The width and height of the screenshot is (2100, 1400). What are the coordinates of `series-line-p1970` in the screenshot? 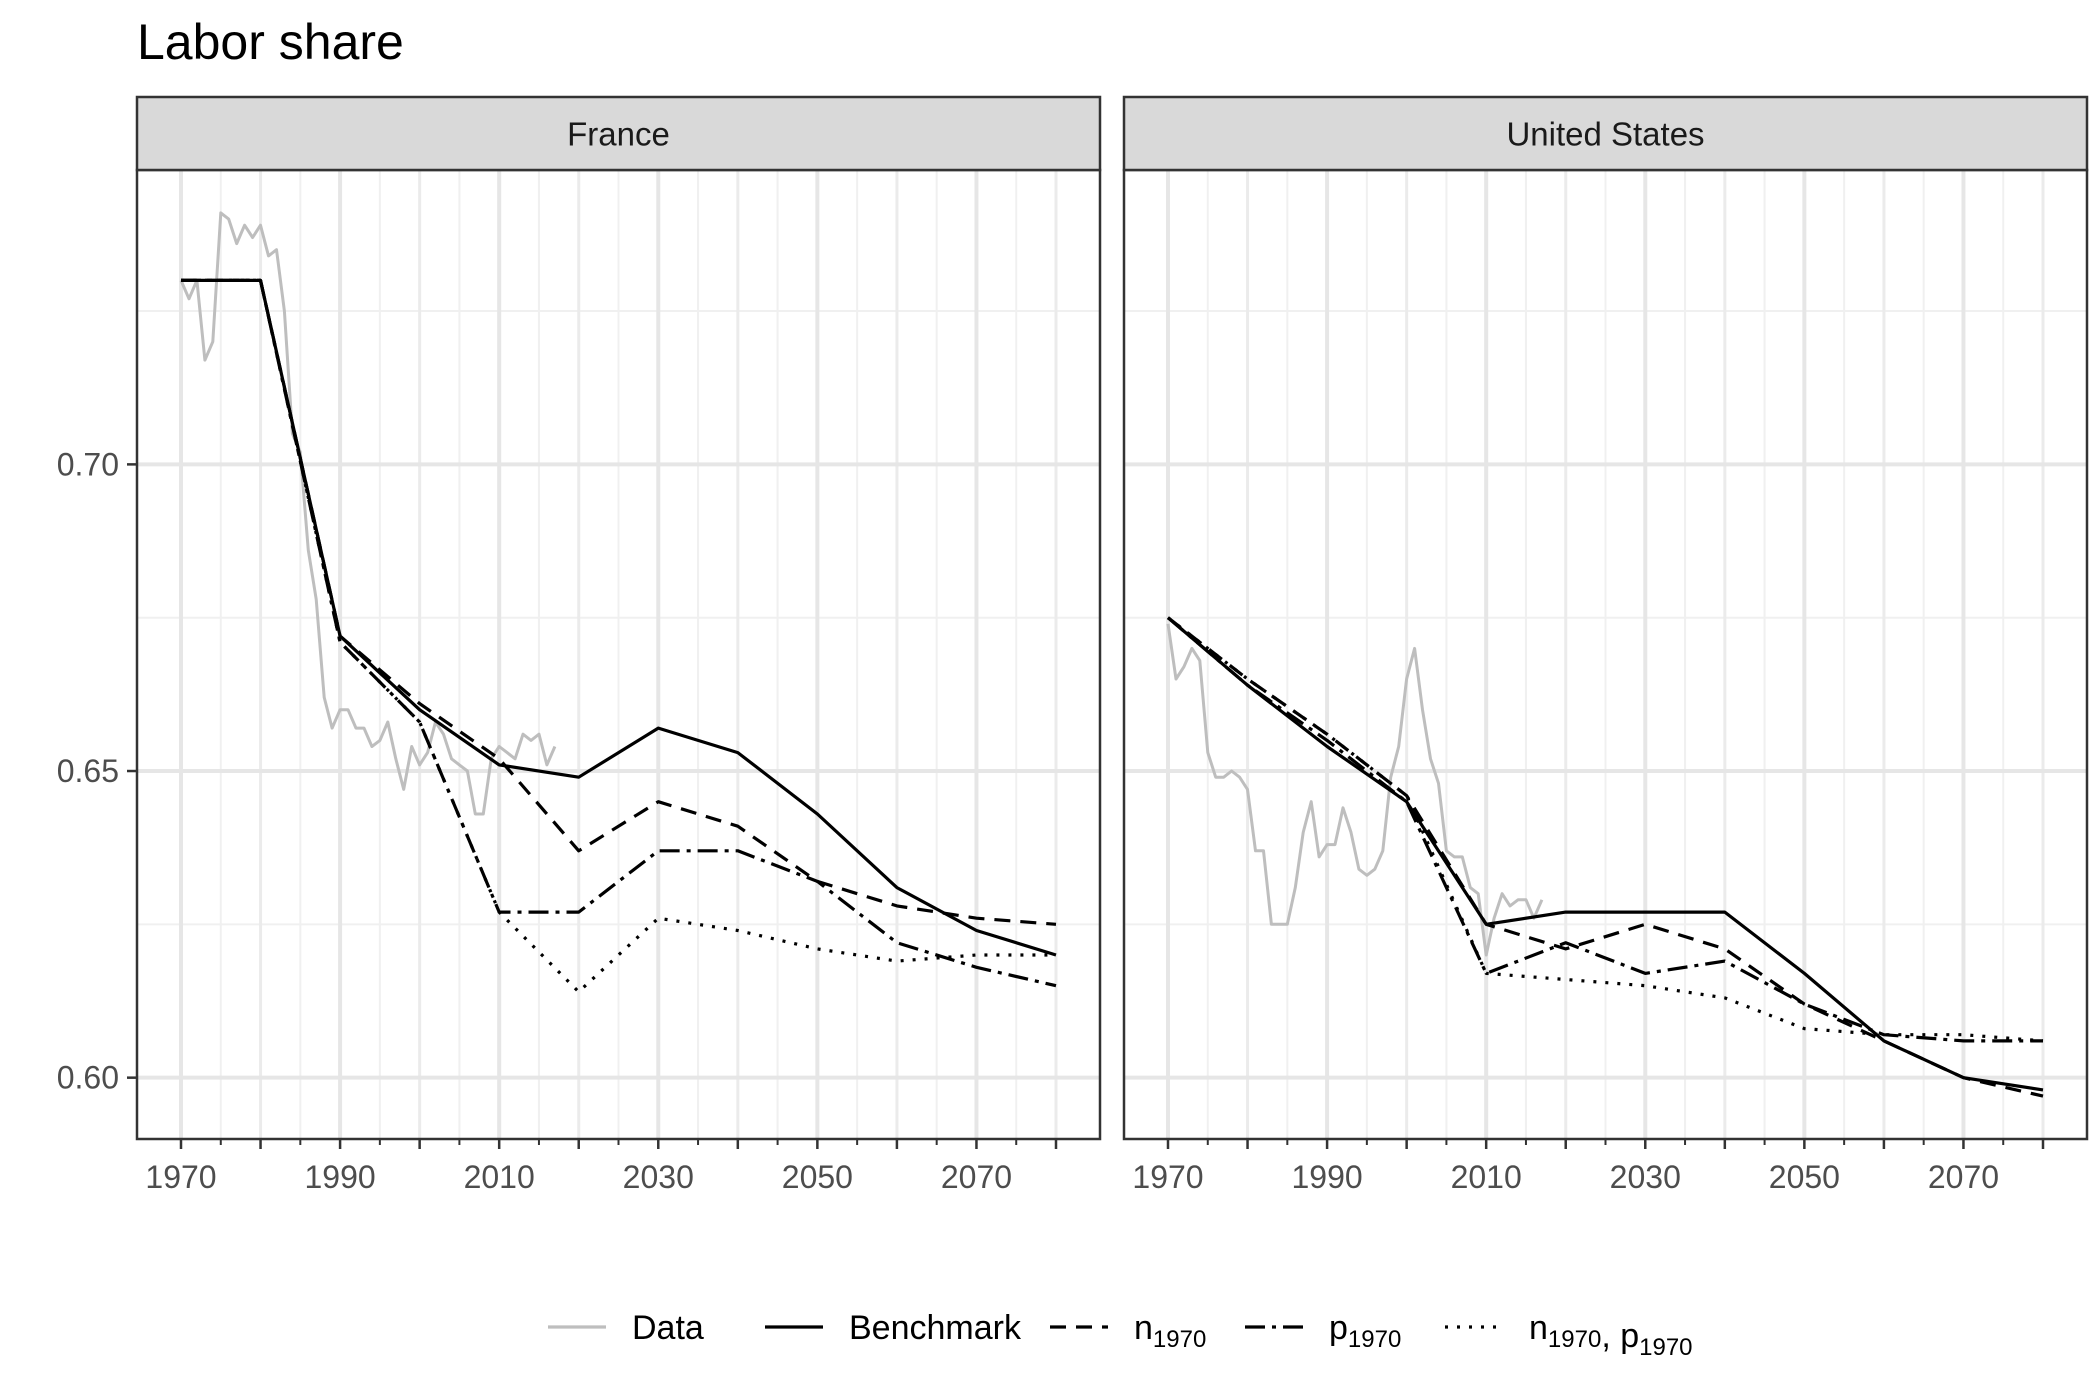 It's located at (1604, 829).